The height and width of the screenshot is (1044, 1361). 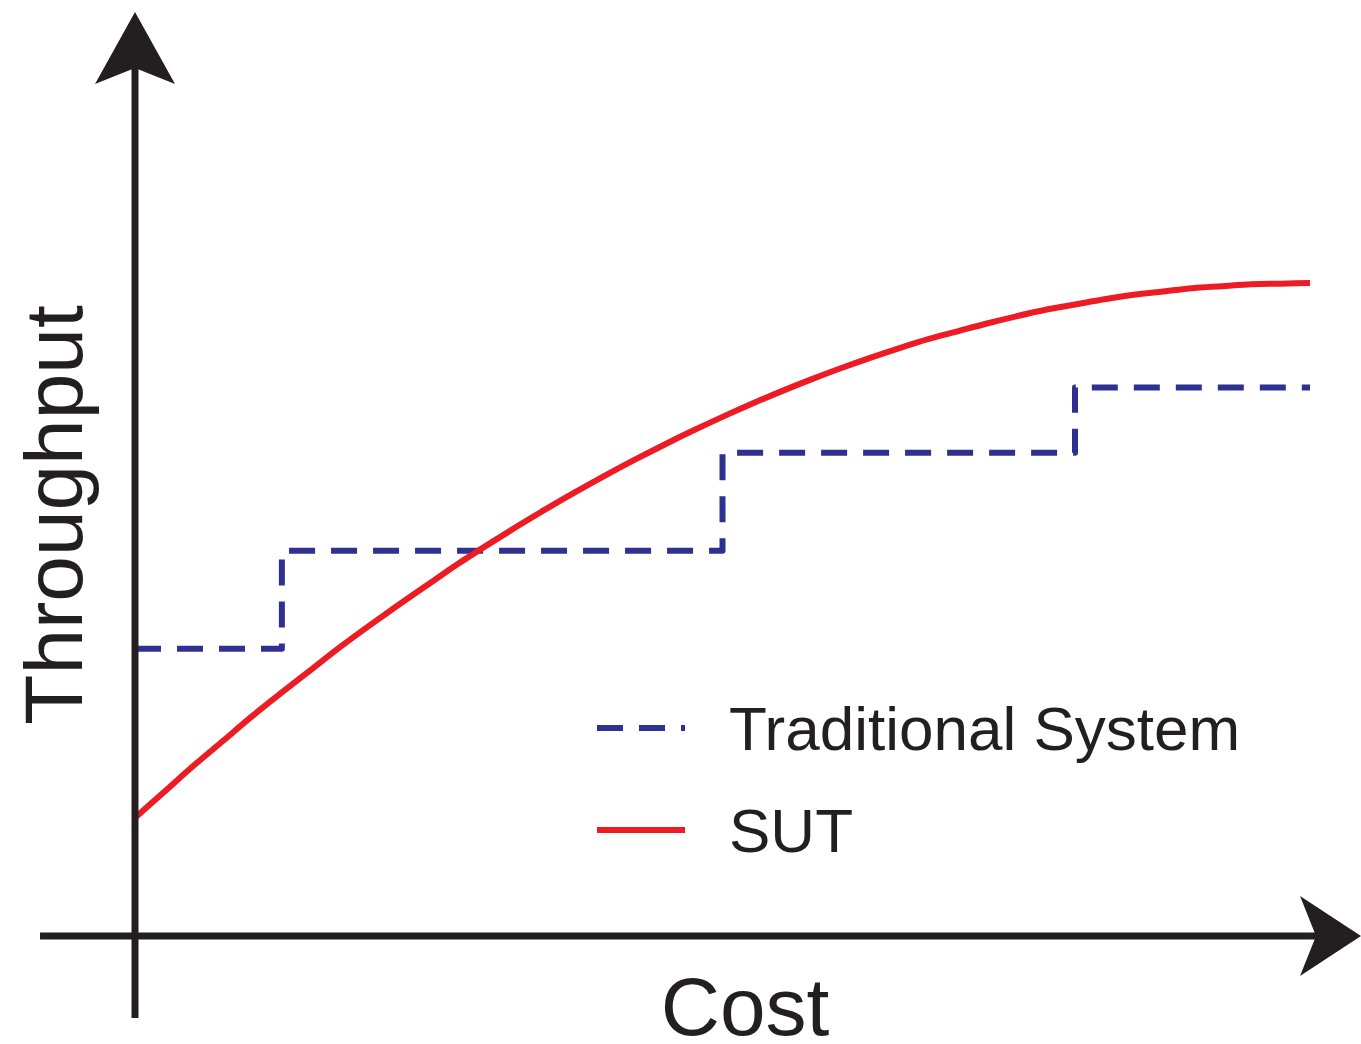 What do you see at coordinates (745, 1002) in the screenshot?
I see `x-axis-title: Cost` at bounding box center [745, 1002].